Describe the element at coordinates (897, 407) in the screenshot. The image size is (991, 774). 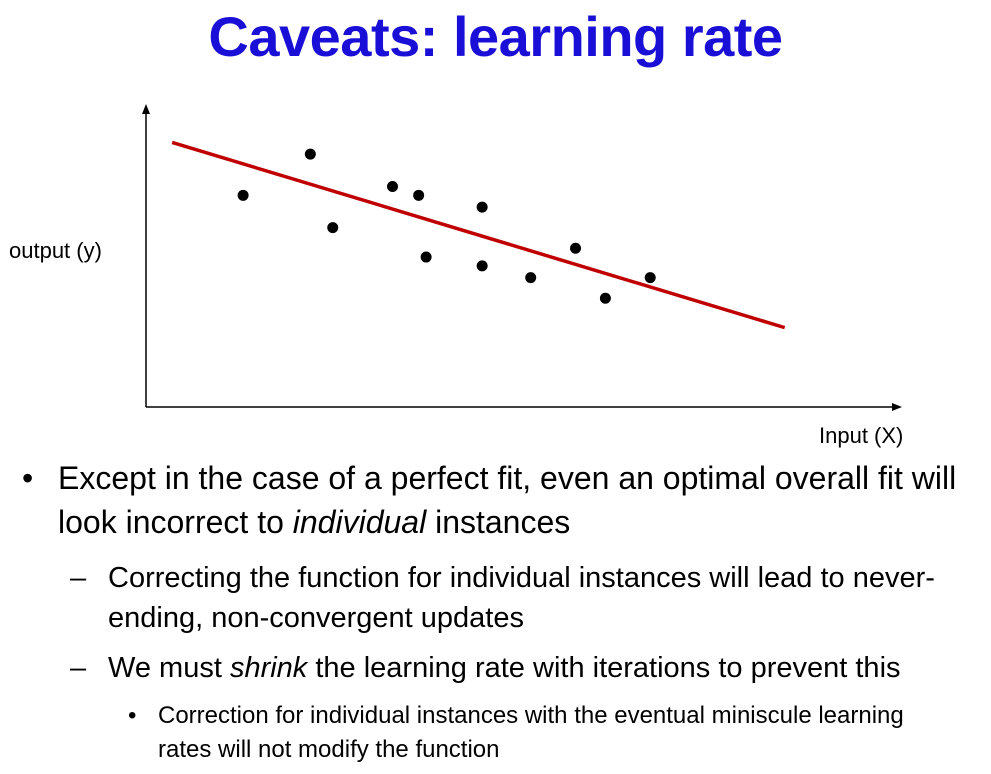
I see `x-axis-arrowhead` at that location.